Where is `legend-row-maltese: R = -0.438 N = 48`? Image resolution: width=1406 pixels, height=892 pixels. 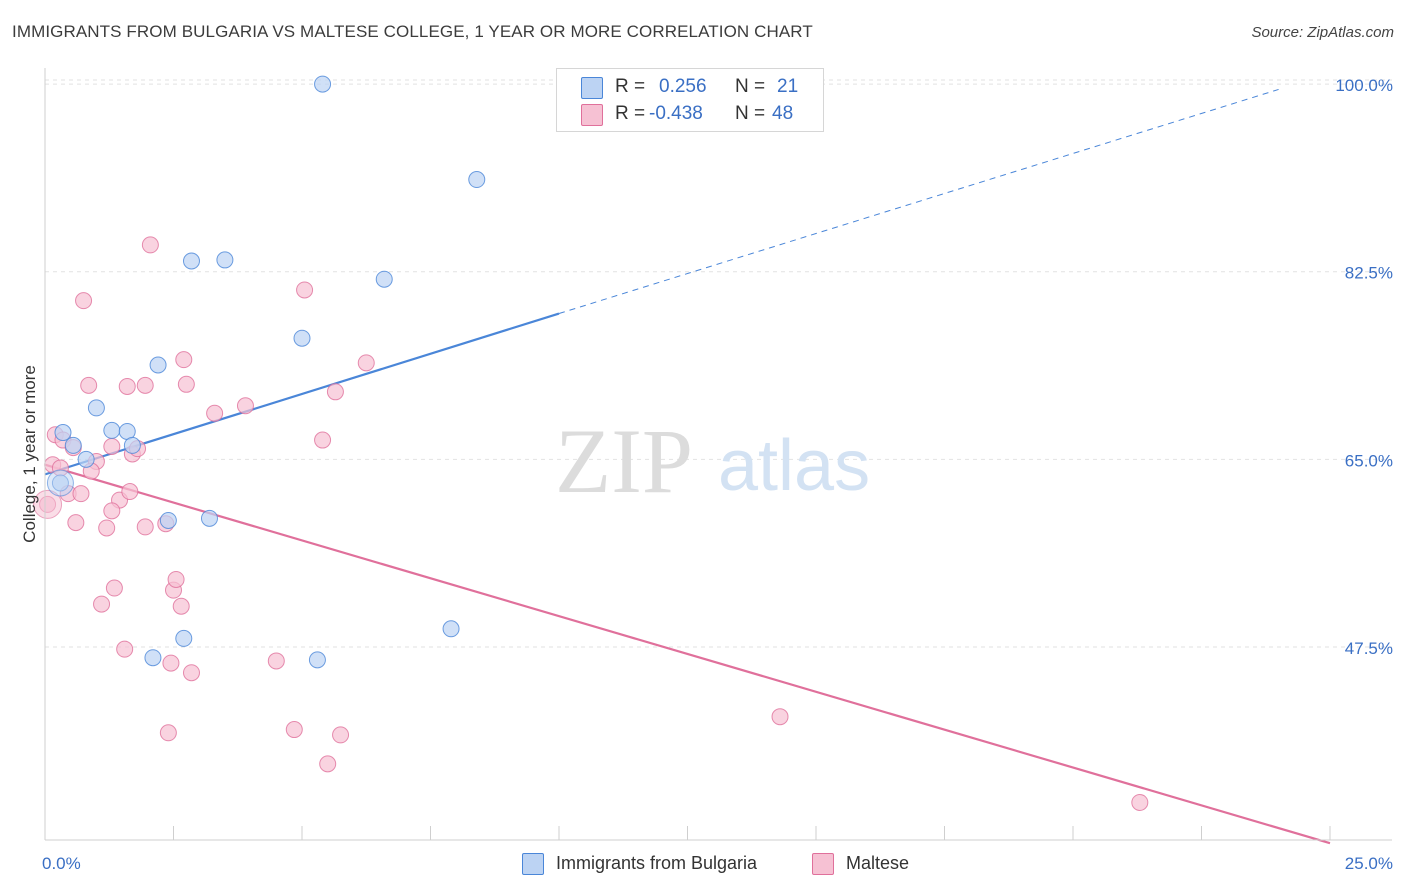 legend-row-maltese: R = -0.438 N = 48 is located at coordinates (690, 114).